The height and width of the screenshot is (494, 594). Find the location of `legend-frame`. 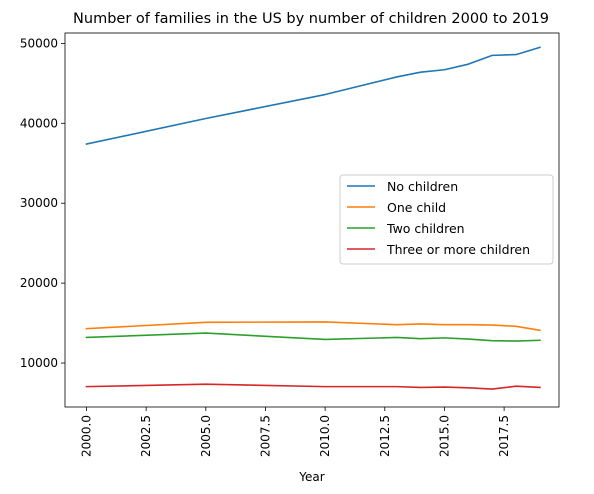

legend-frame is located at coordinates (446, 219).